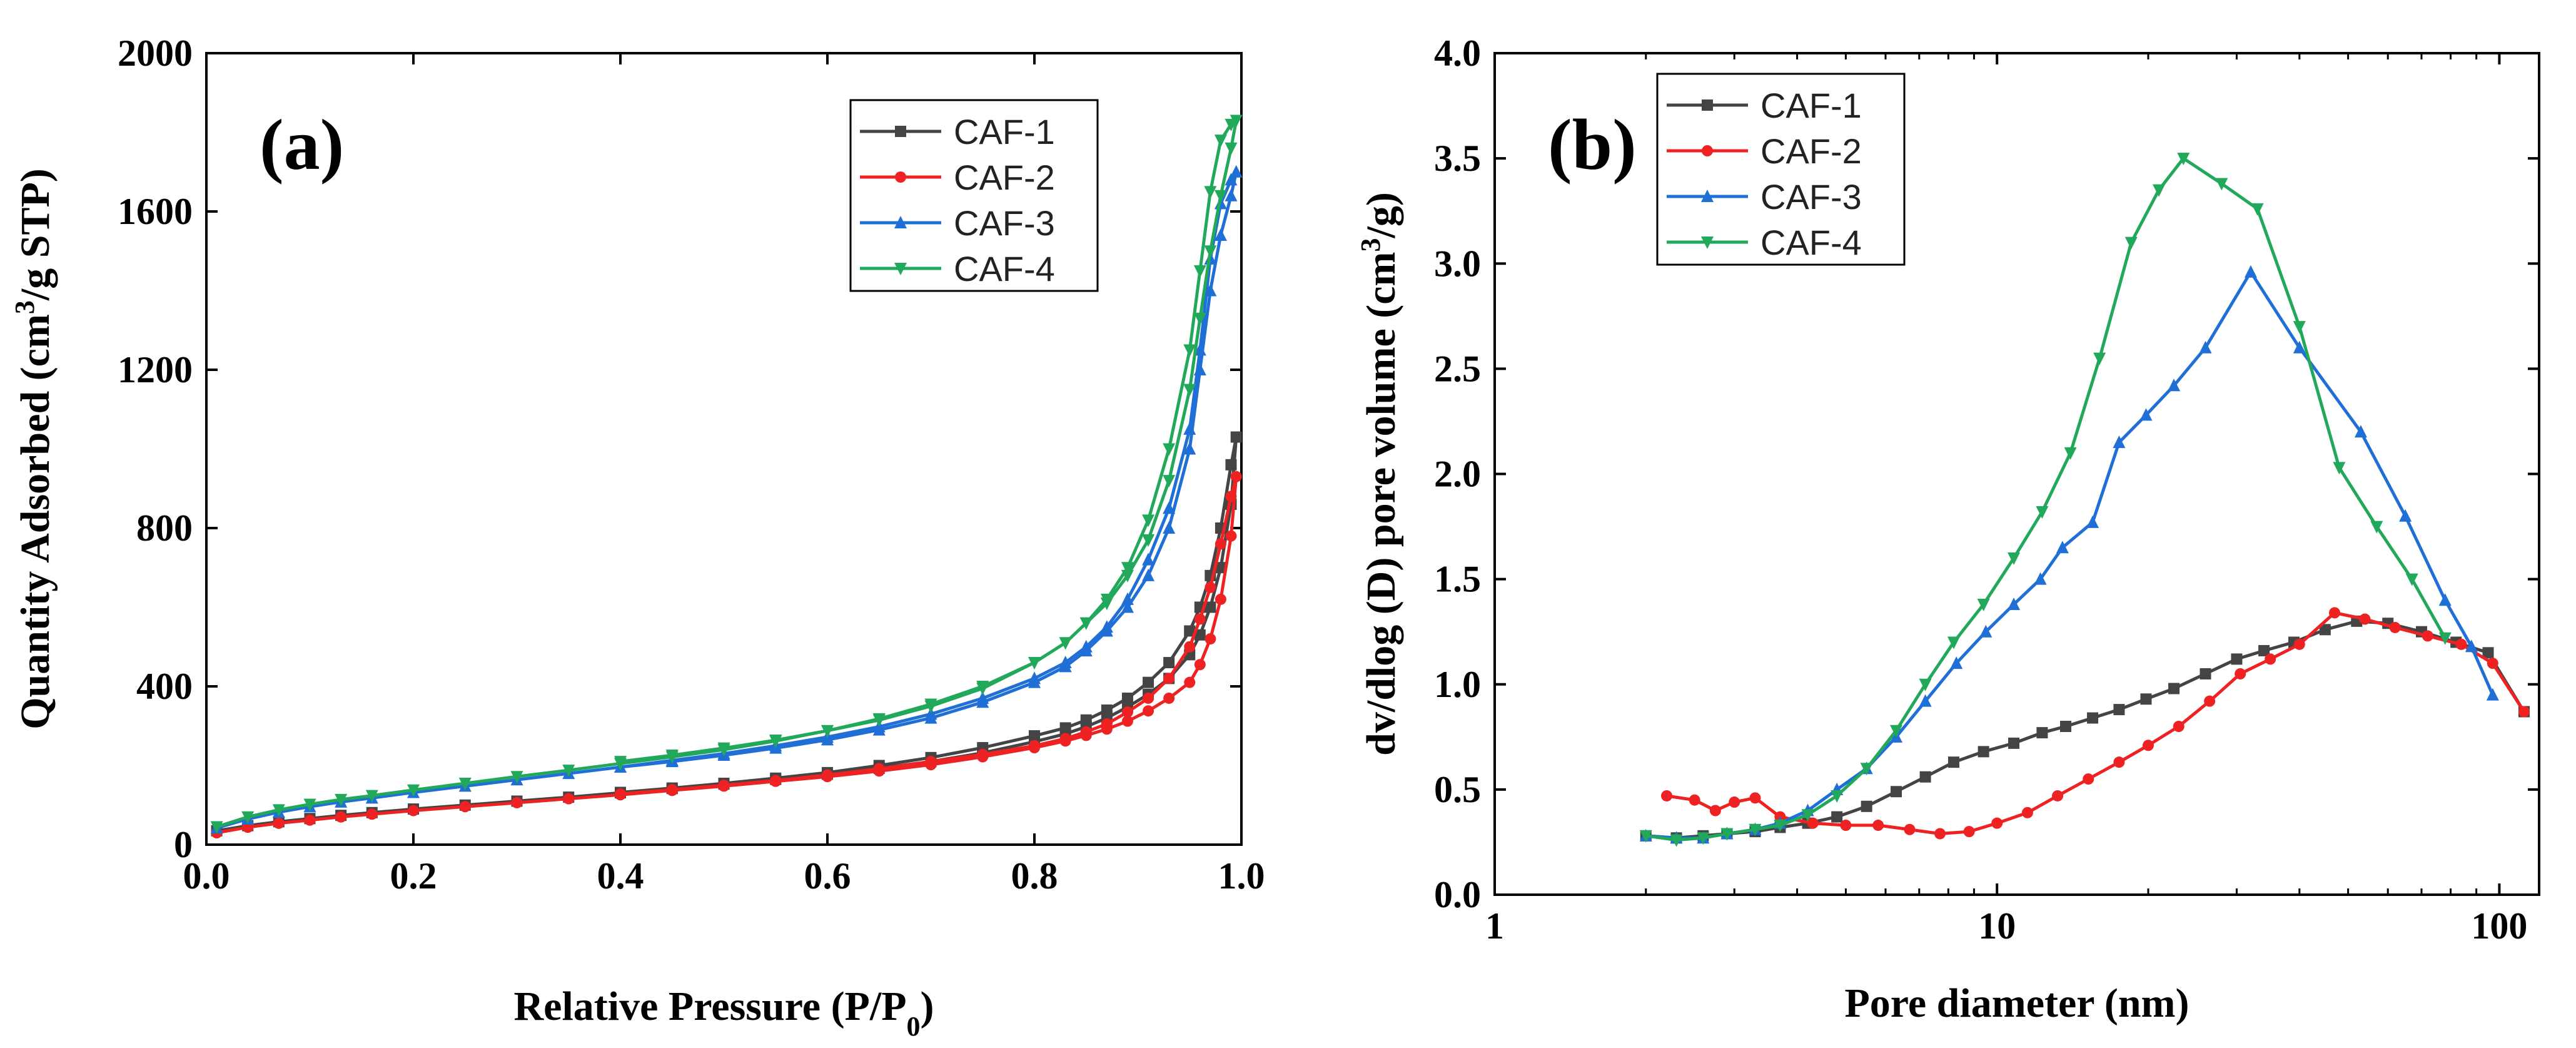  I want to click on panel-label: (a), so click(302, 145).